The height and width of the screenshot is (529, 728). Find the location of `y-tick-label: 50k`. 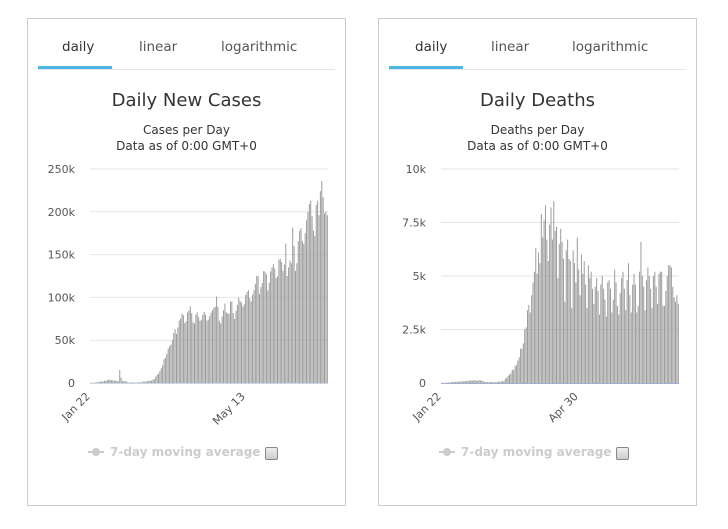

y-tick-label: 50k is located at coordinates (65, 340).